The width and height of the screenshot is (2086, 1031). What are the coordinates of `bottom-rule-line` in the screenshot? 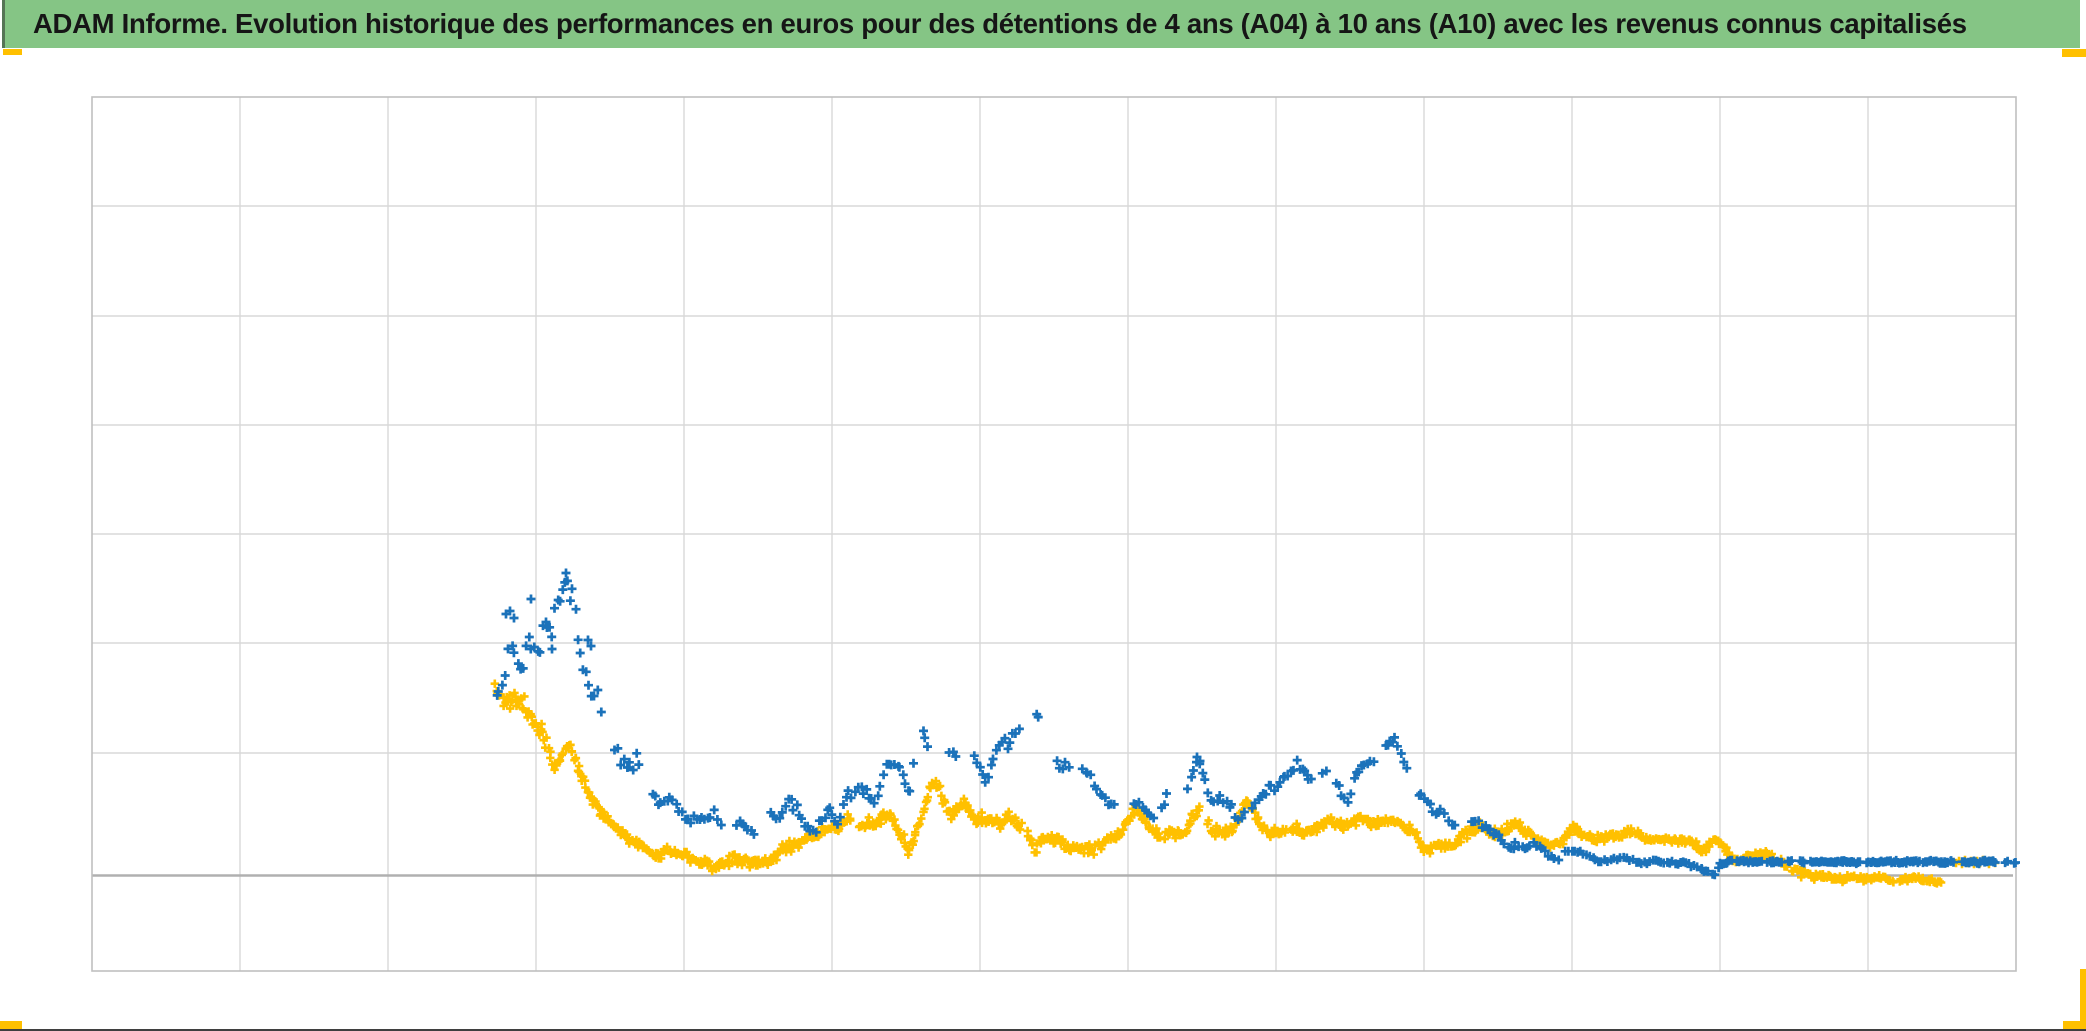 It's located at (1043, 1030).